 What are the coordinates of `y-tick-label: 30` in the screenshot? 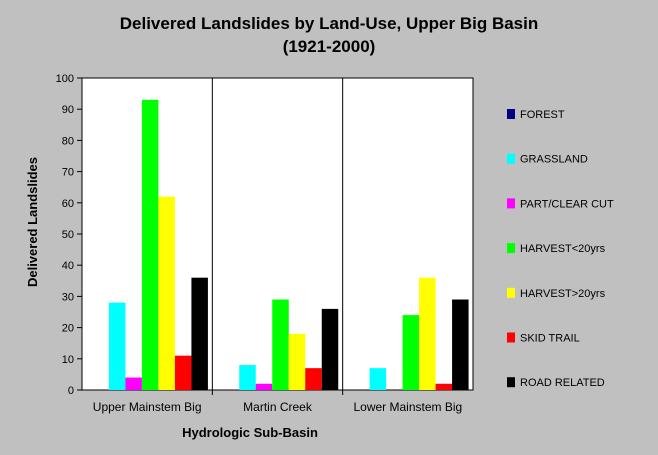 It's located at (68, 297).